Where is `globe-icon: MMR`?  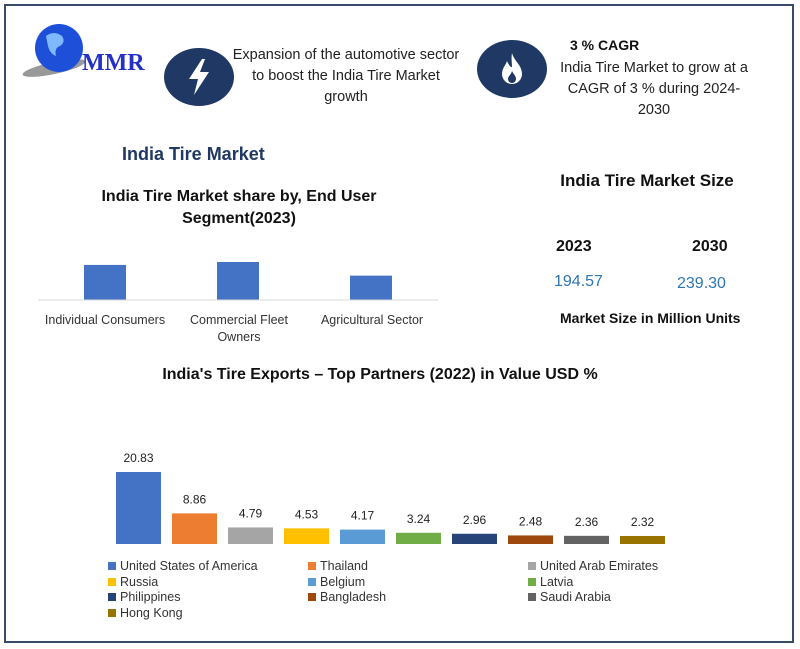 globe-icon: MMR is located at coordinates (83, 50).